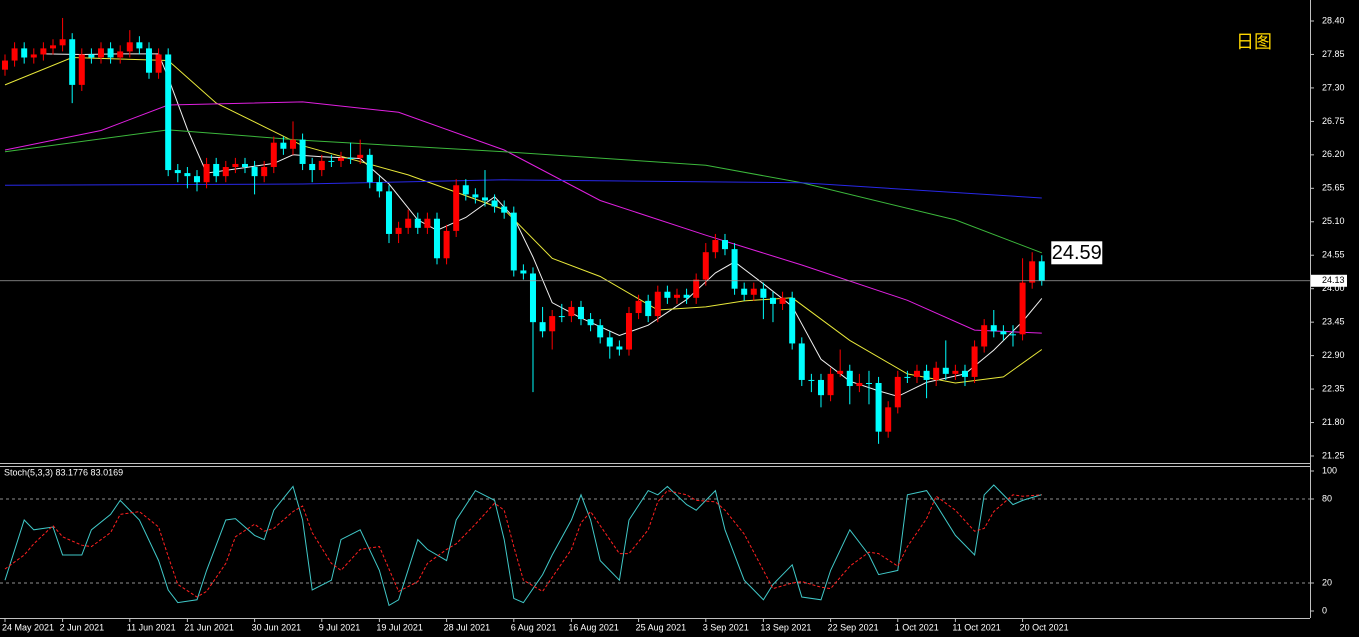 Image resolution: width=1359 pixels, height=637 pixels. Describe the element at coordinates (1327, 582) in the screenshot. I see `y-tick-label: 20` at that location.